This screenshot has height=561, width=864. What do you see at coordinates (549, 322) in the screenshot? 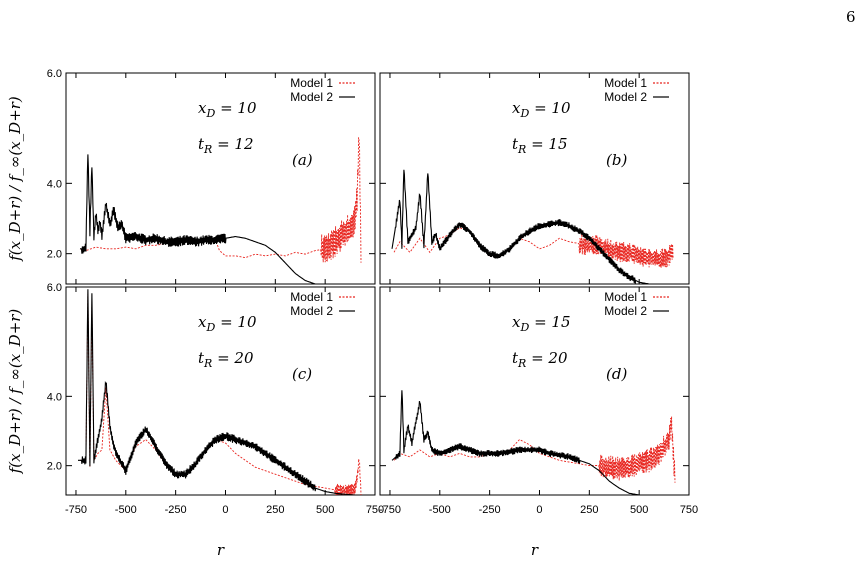
I see `annotation-xd-value: = 15` at bounding box center [549, 322].